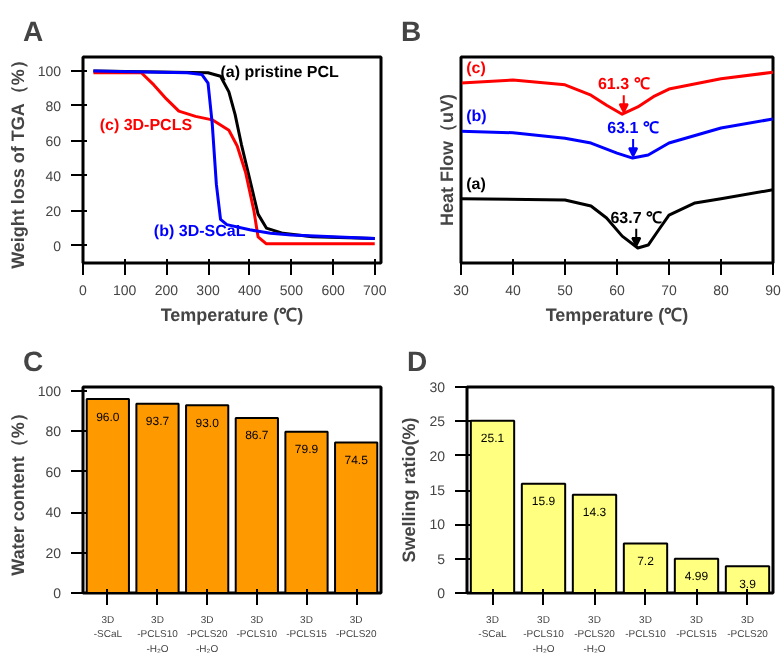  What do you see at coordinates (409, 490) in the screenshot?
I see `y-axis-title: Swelling ratio(%)` at bounding box center [409, 490].